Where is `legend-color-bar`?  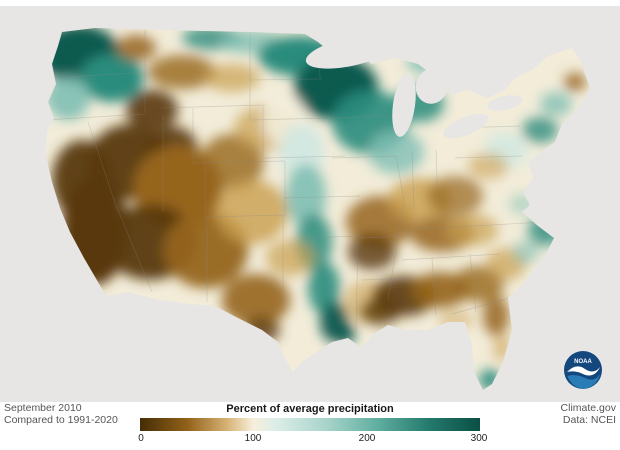 legend-color-bar is located at coordinates (310, 424).